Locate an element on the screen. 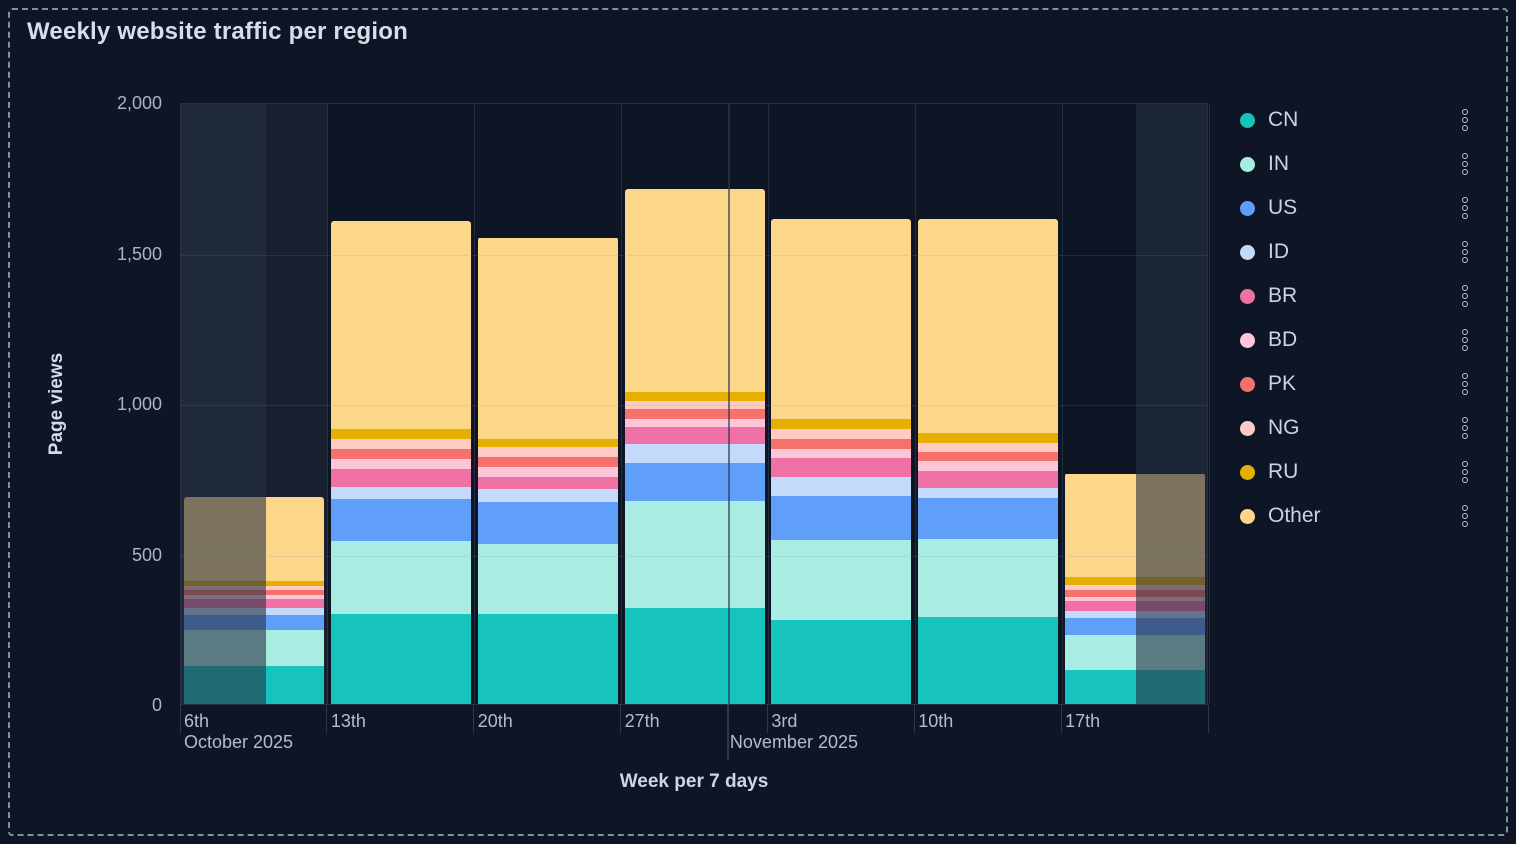 Image resolution: width=1516 pixels, height=844 pixels. legend-item-ru: RU is located at coordinates (1366, 472).